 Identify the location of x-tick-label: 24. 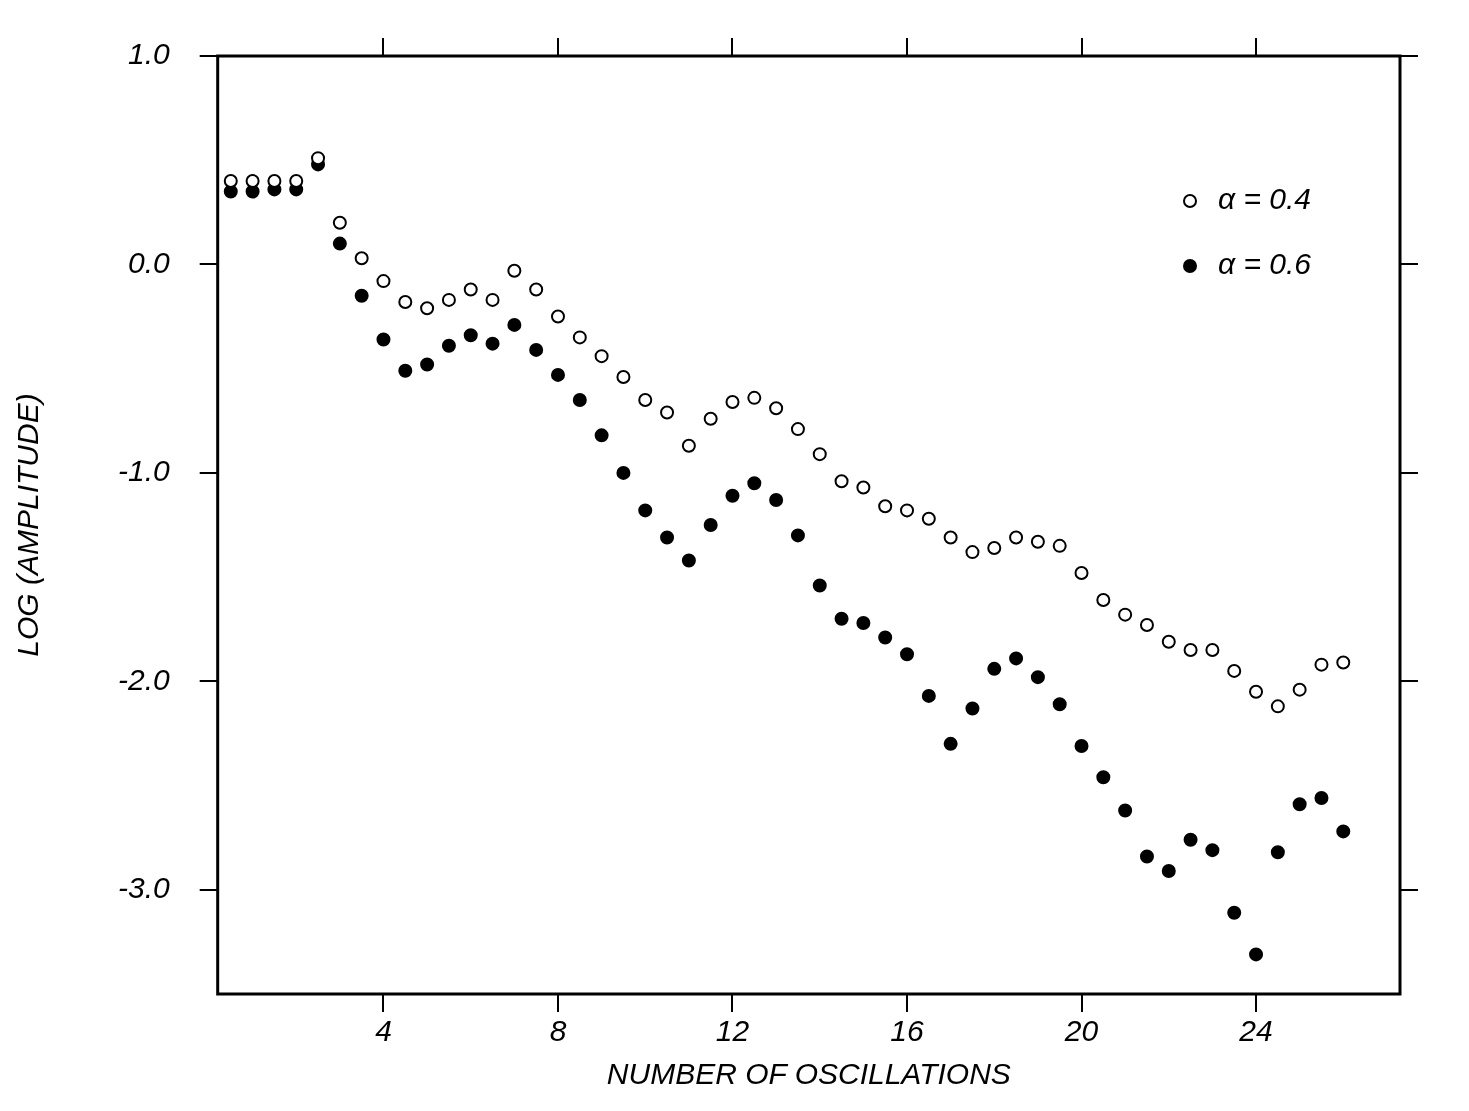
(1255, 1031).